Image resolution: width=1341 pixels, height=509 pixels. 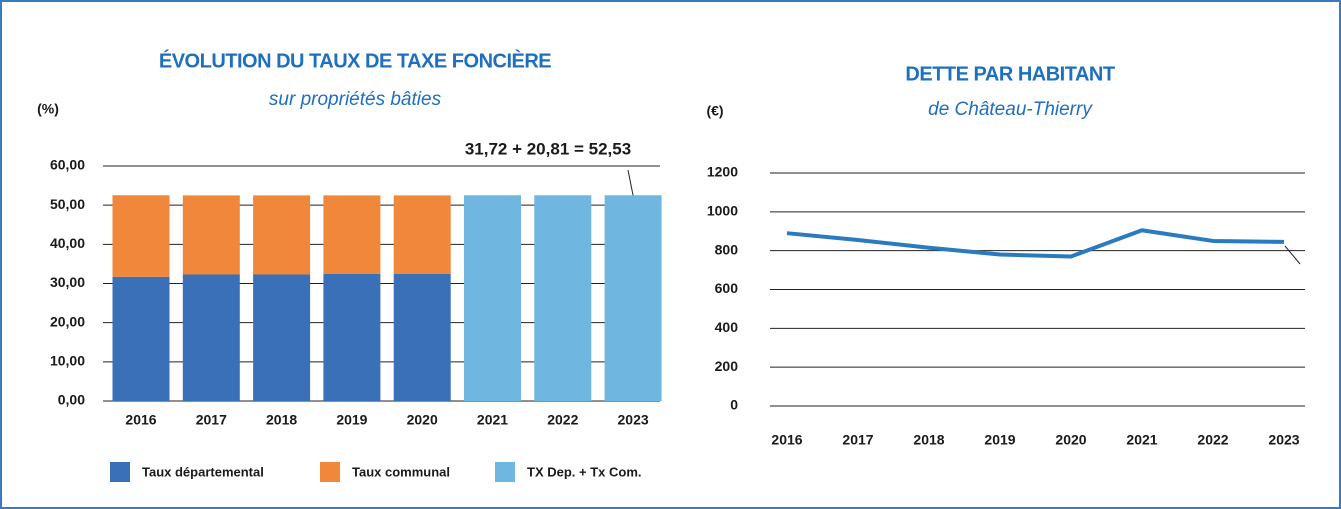 What do you see at coordinates (1035, 243) in the screenshot?
I see `line` at bounding box center [1035, 243].